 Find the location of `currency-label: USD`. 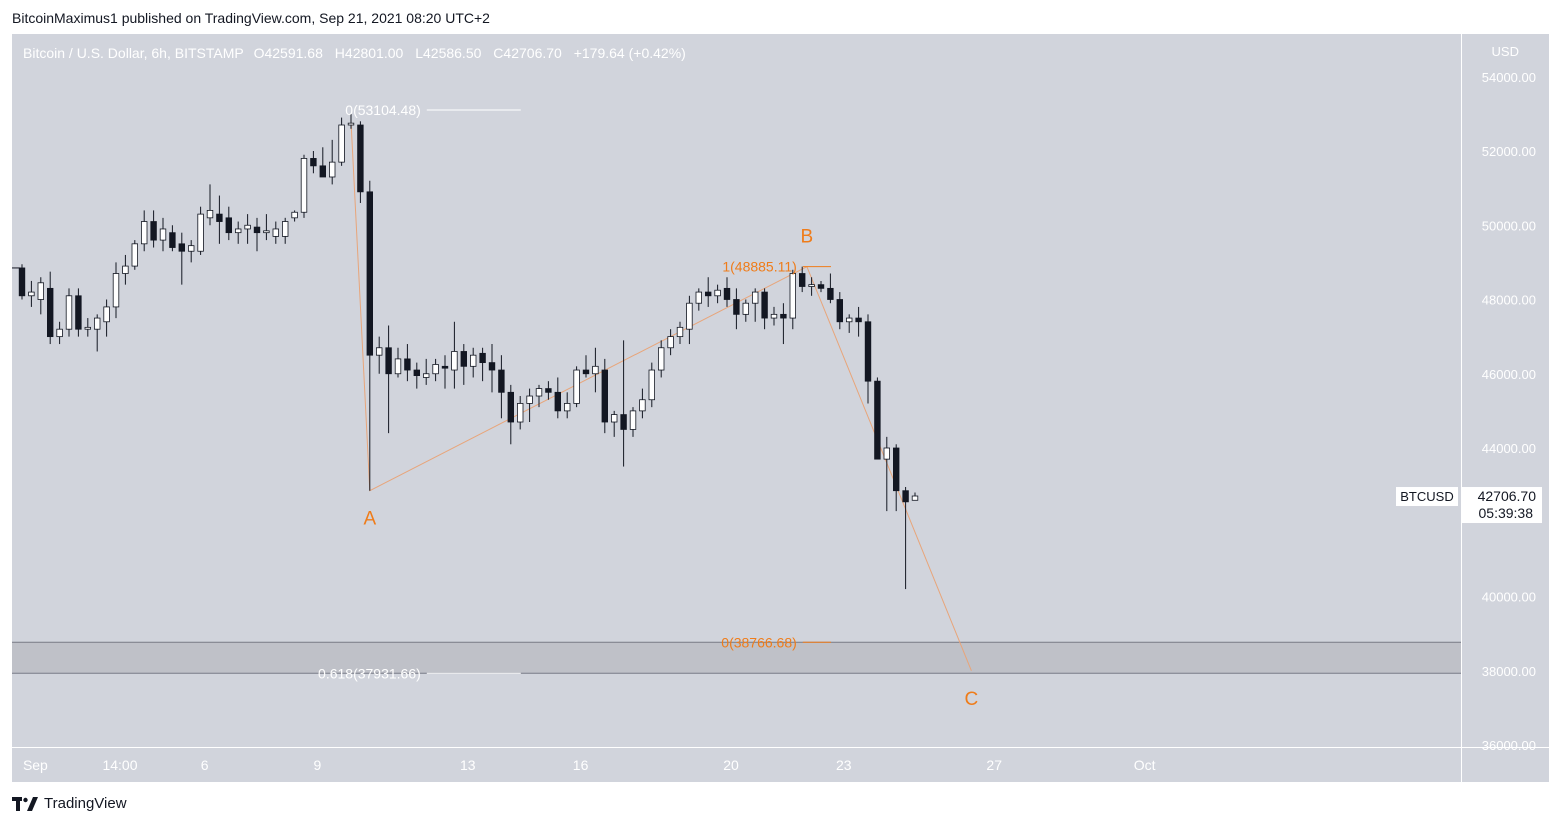

currency-label: USD is located at coordinates (1505, 51).